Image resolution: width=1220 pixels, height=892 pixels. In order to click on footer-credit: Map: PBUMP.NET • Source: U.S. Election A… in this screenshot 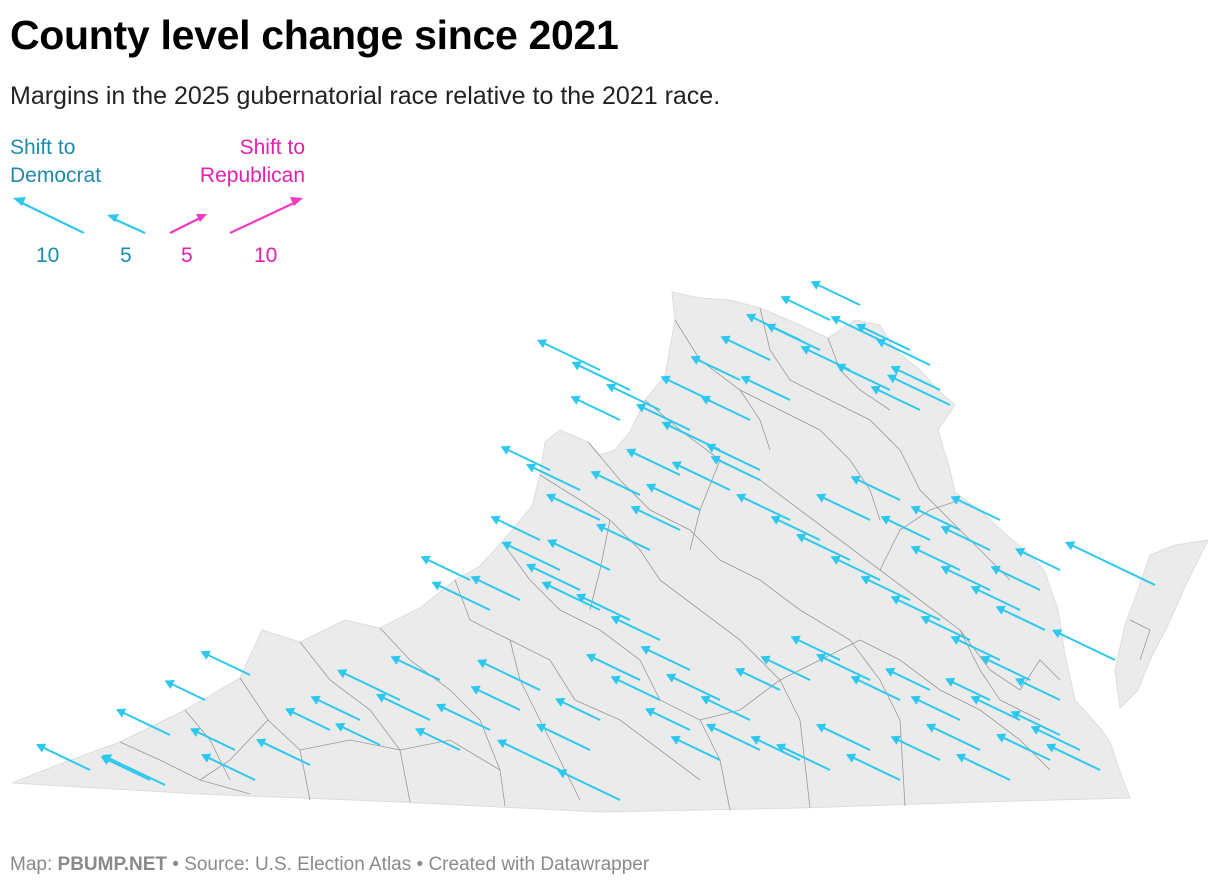, I will do `click(329, 865)`.